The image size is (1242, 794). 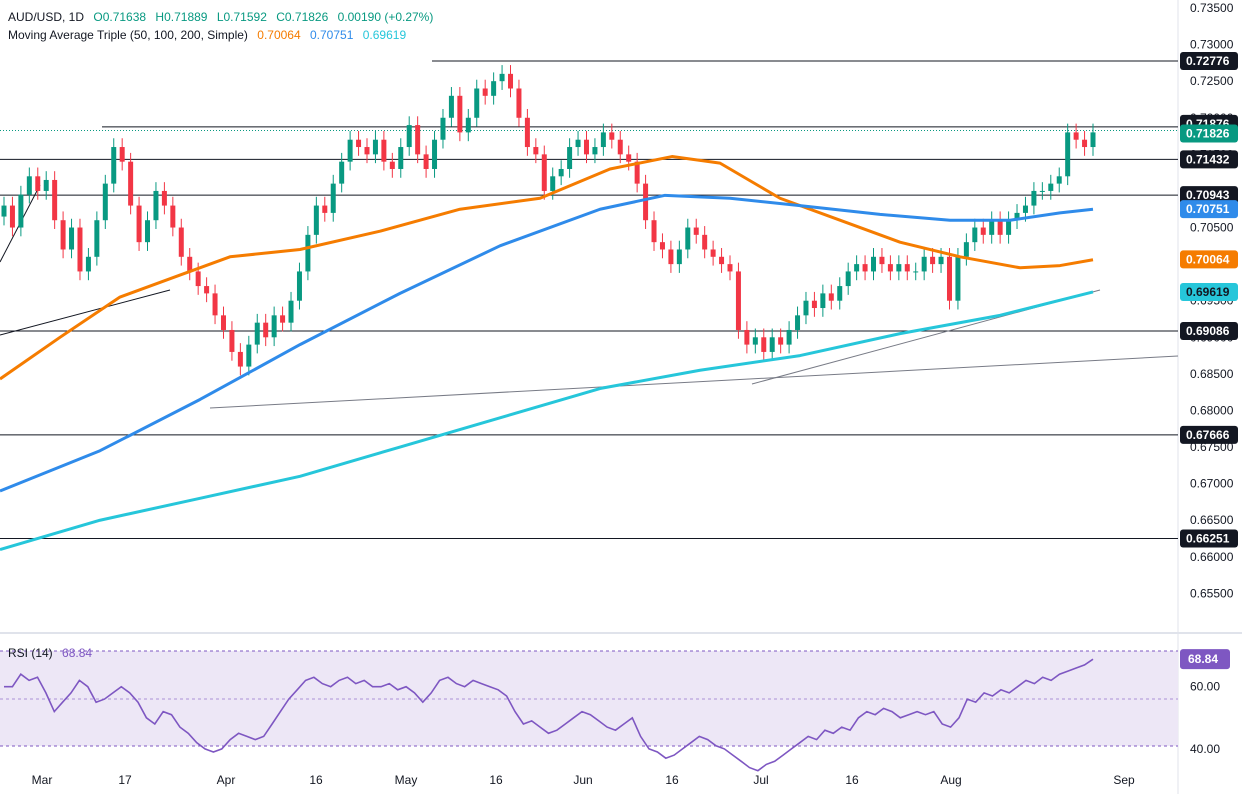 I want to click on price-tick-label: 0.70500, so click(x=1212, y=228).